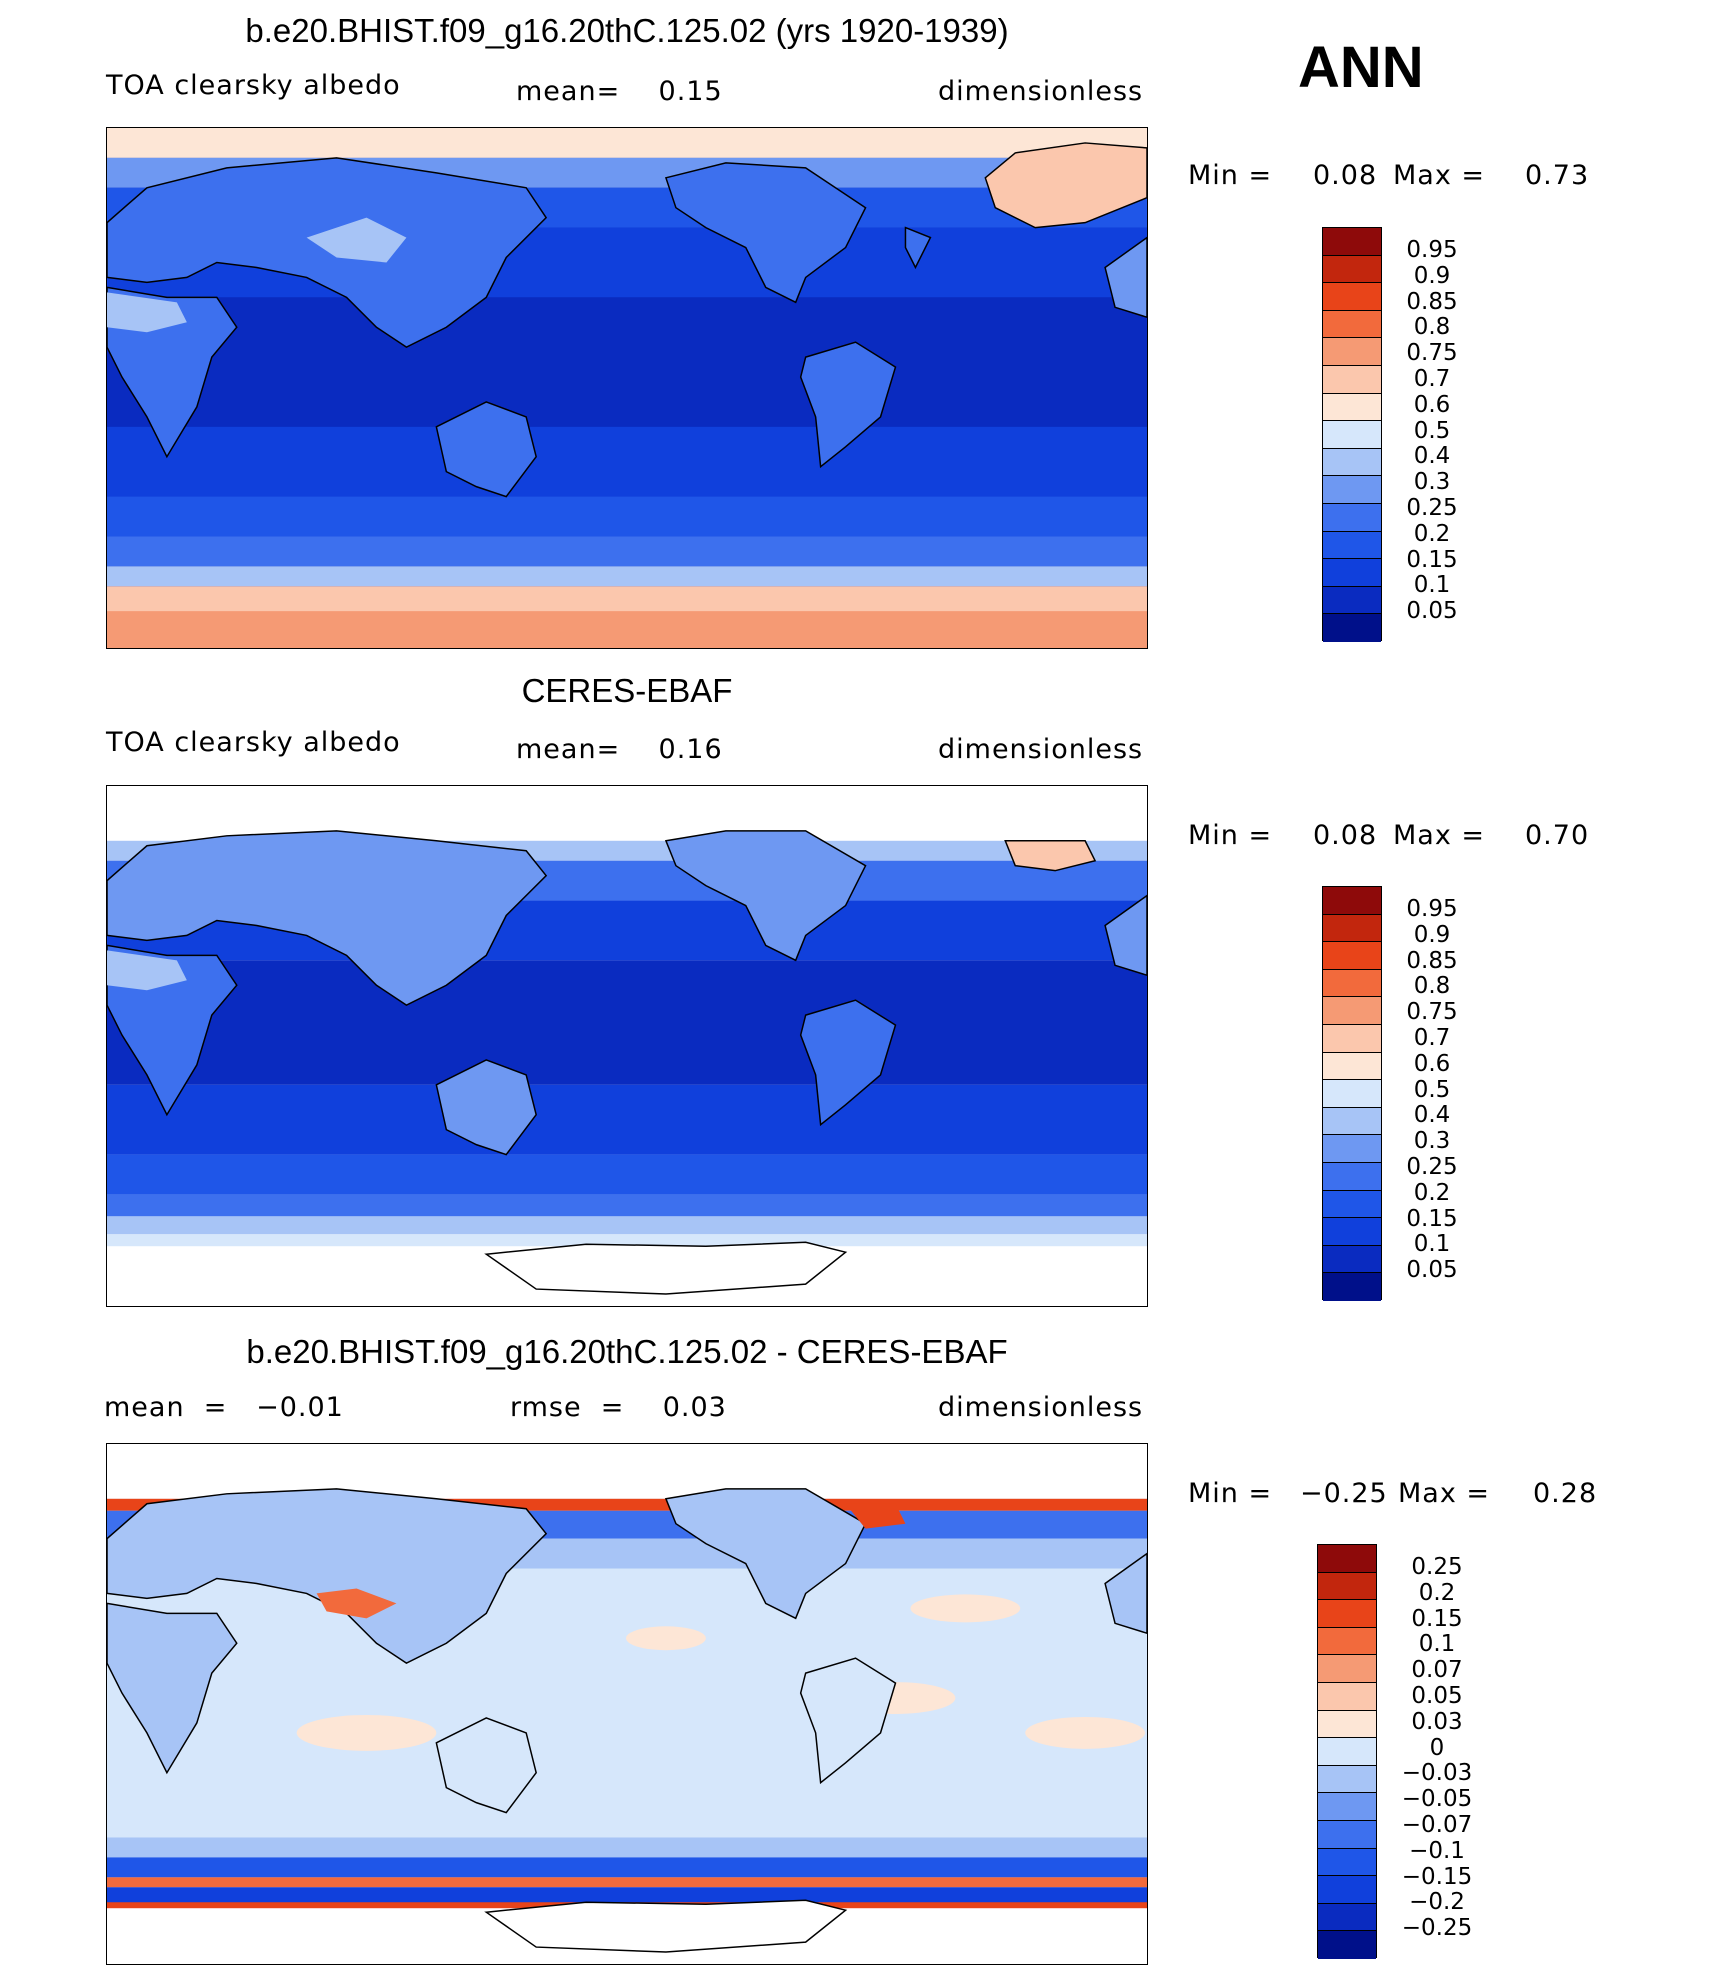  I want to click on mean-label: mean = −0.01, so click(224, 1407).